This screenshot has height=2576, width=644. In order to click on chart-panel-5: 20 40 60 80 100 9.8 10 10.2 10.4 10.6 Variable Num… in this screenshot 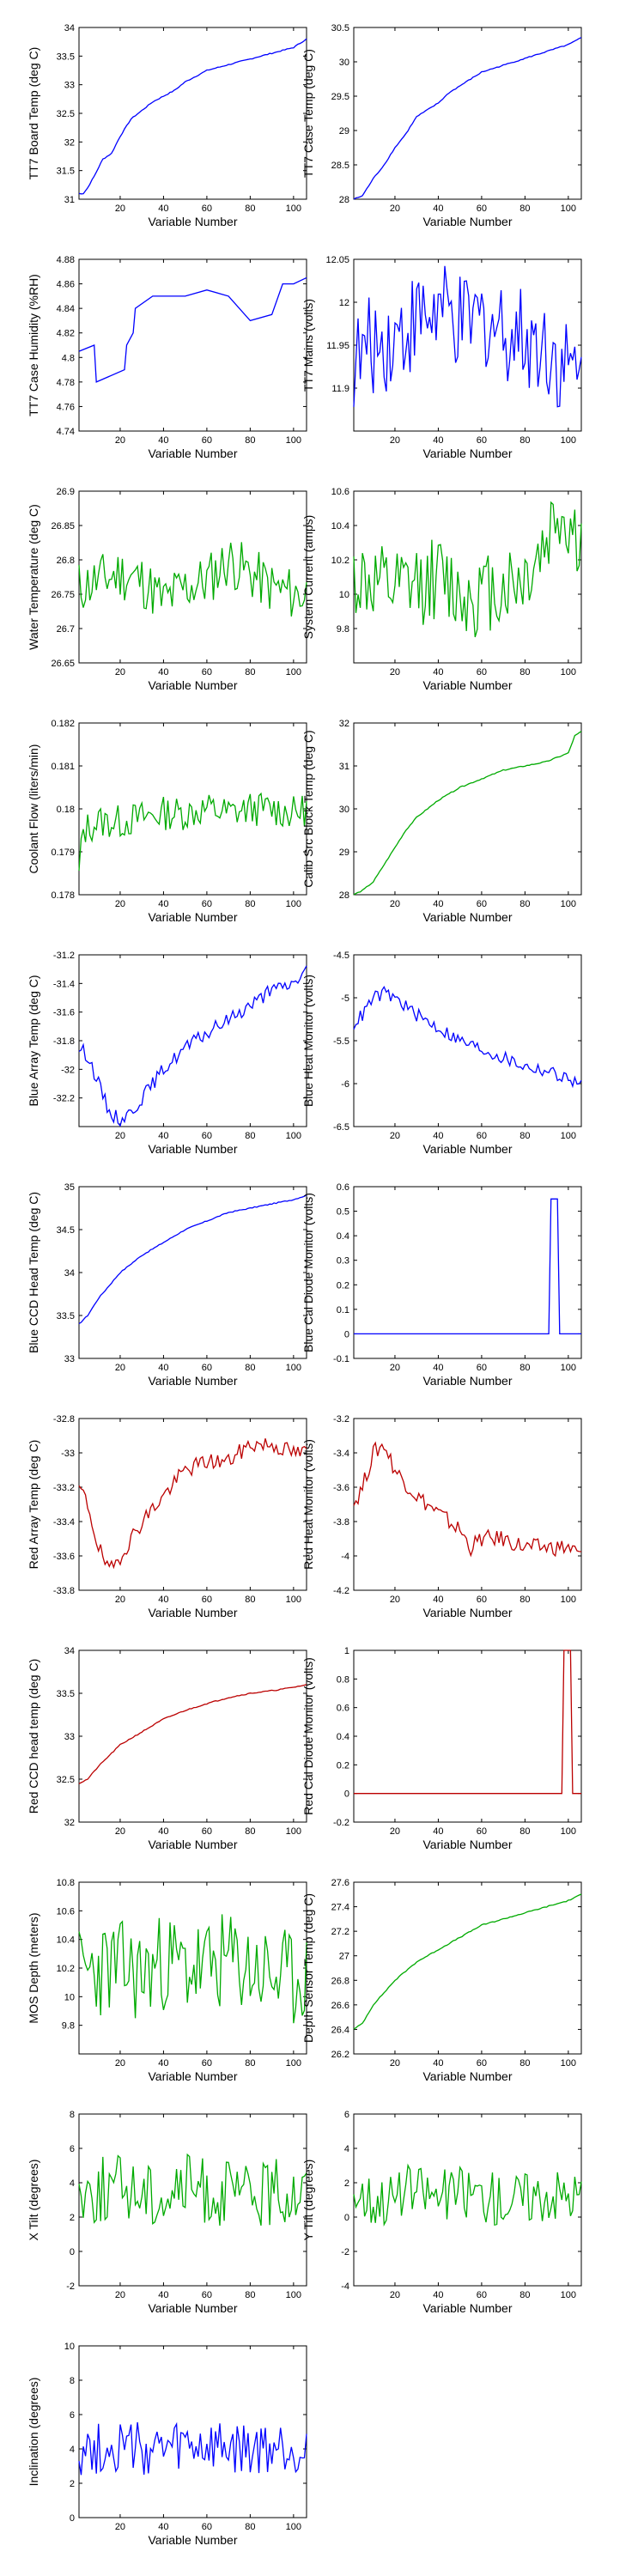, I will do `click(441, 589)`.